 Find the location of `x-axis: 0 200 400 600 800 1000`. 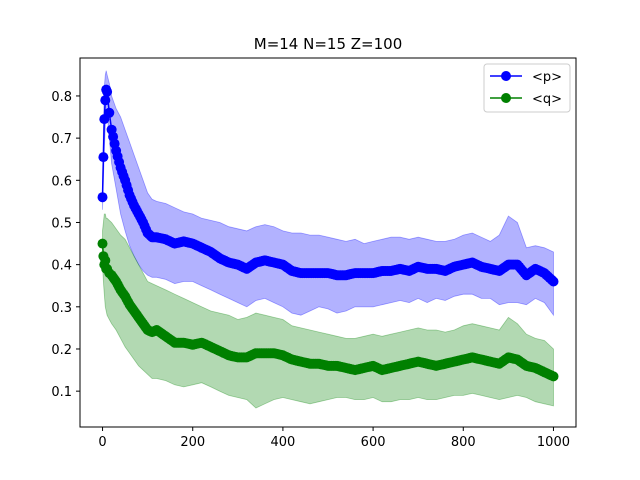

x-axis: 0 200 400 600 800 1000 is located at coordinates (334, 438).